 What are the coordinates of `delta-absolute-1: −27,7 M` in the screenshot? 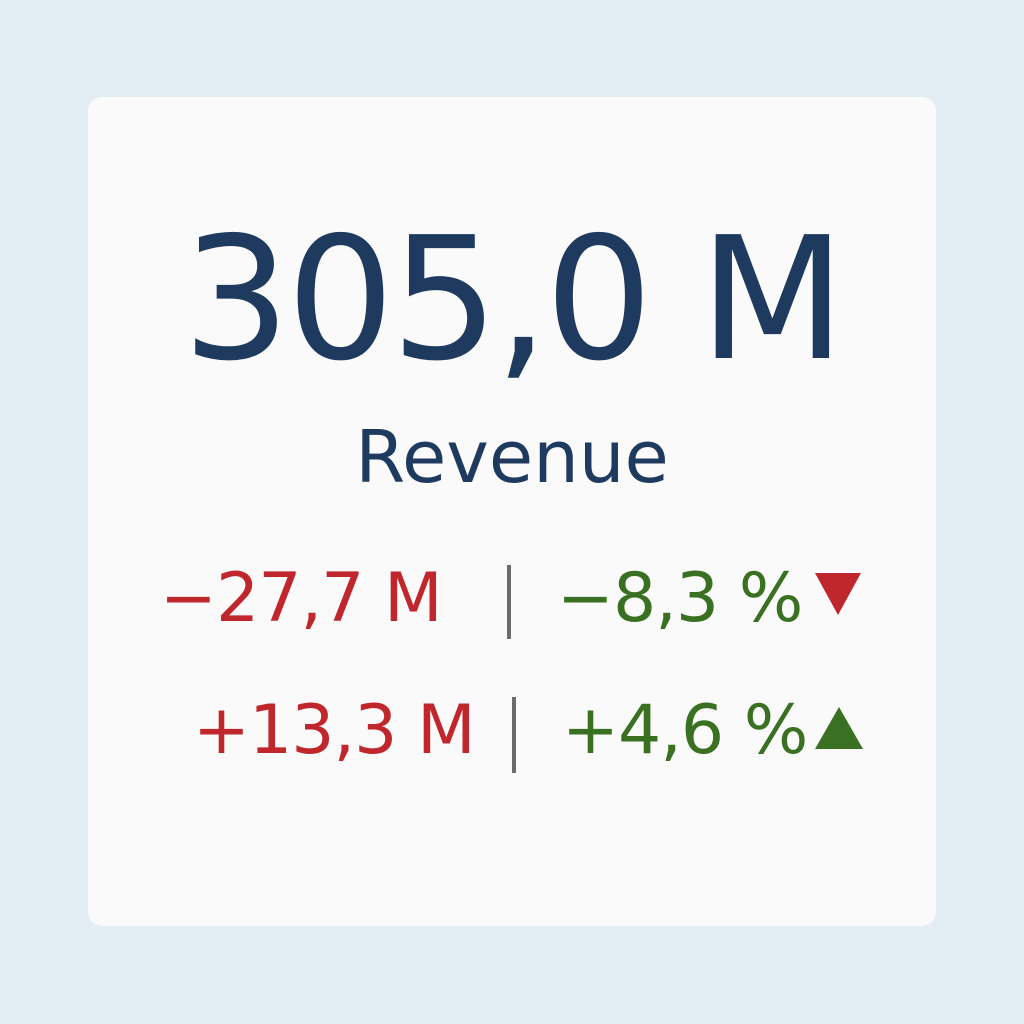 It's located at (301, 598).